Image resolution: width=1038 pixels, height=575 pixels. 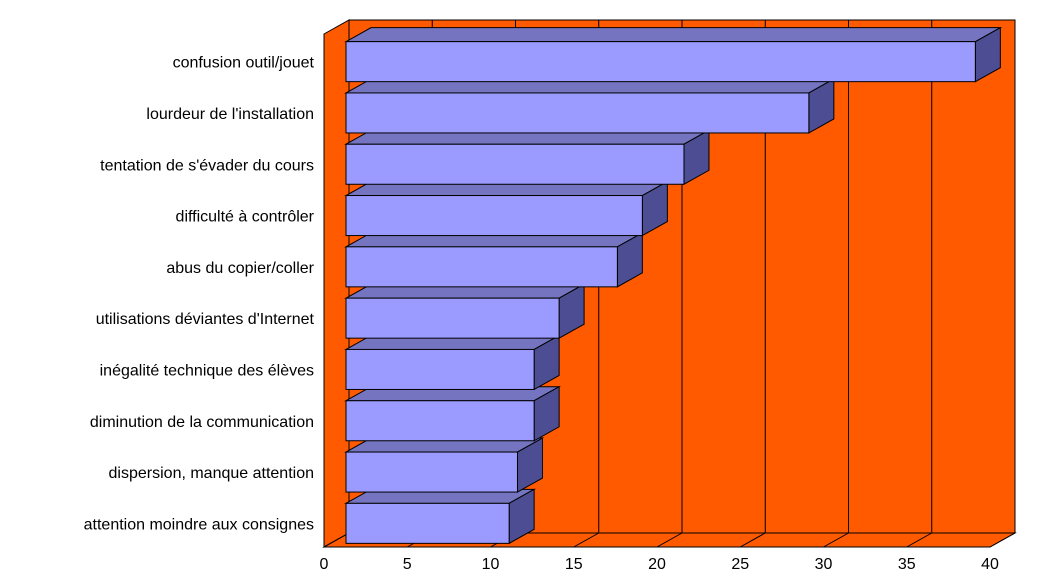 I want to click on category-label: utilisations déviantes d'Internet, so click(x=205, y=319).